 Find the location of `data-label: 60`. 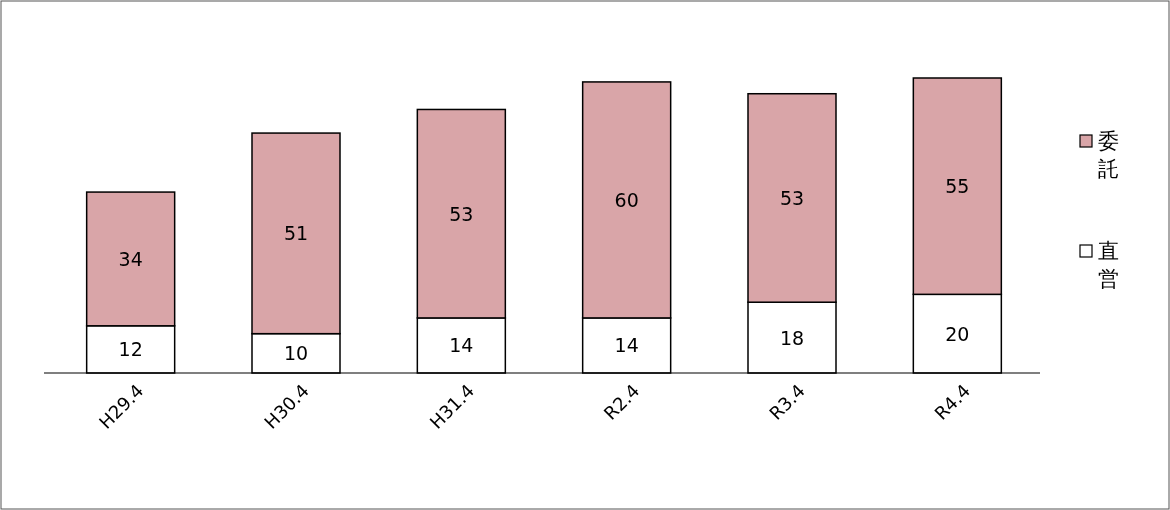

data-label: 60 is located at coordinates (626, 199).